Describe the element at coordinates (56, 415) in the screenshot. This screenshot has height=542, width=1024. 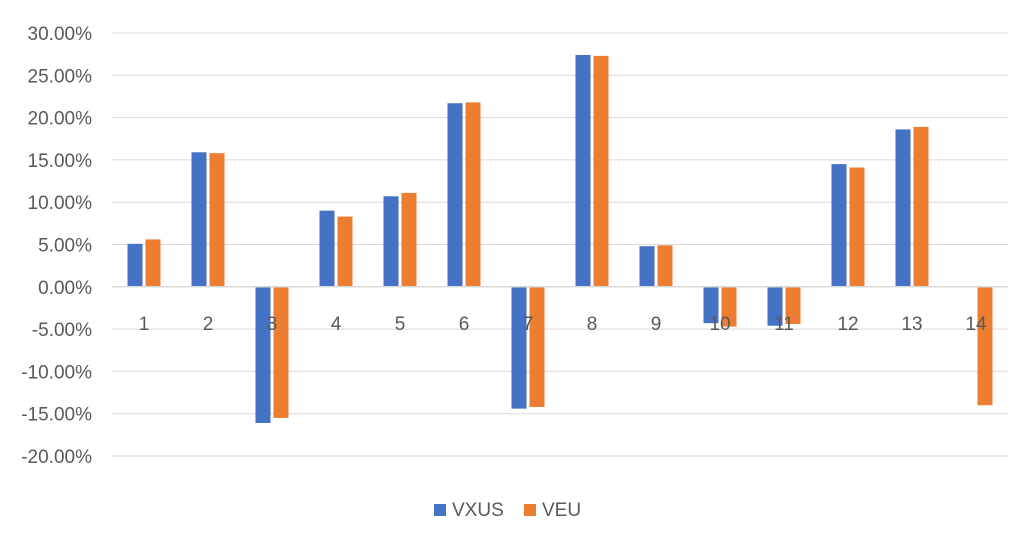
I see `y-tick-label: -15.00%` at that location.